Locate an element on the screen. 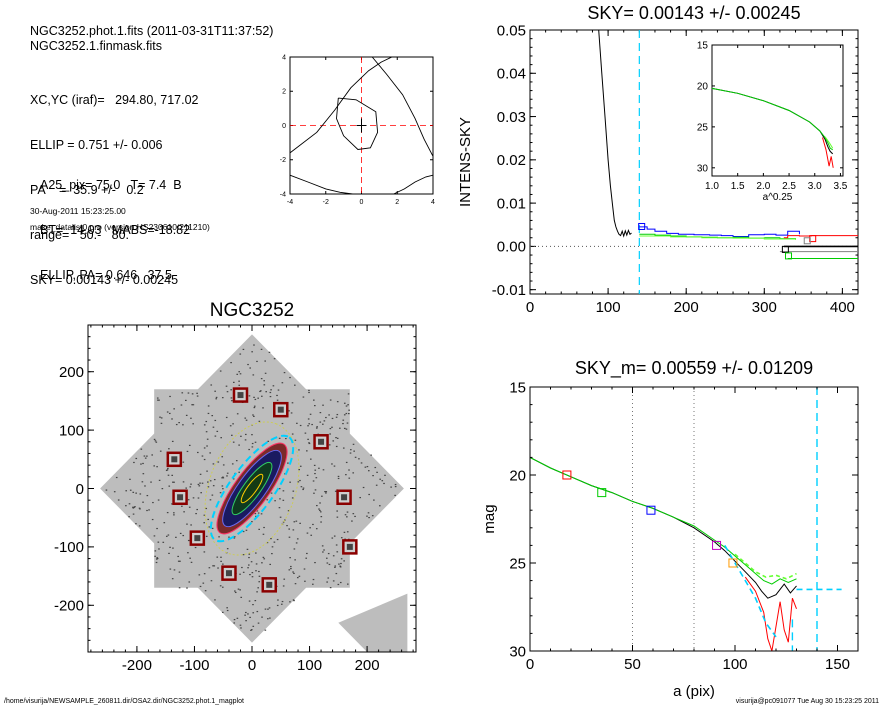 This screenshot has width=885, height=708. x-tick-label: 300 is located at coordinates (764, 307).